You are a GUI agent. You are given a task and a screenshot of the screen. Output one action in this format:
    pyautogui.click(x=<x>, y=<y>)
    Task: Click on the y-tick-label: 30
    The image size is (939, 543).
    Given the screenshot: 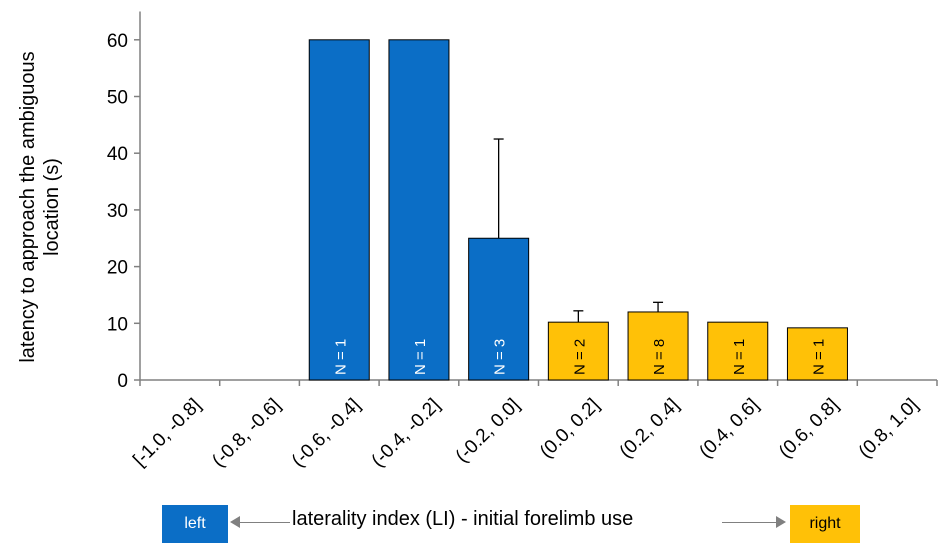 What is the action you would take?
    pyautogui.click(x=117, y=211)
    